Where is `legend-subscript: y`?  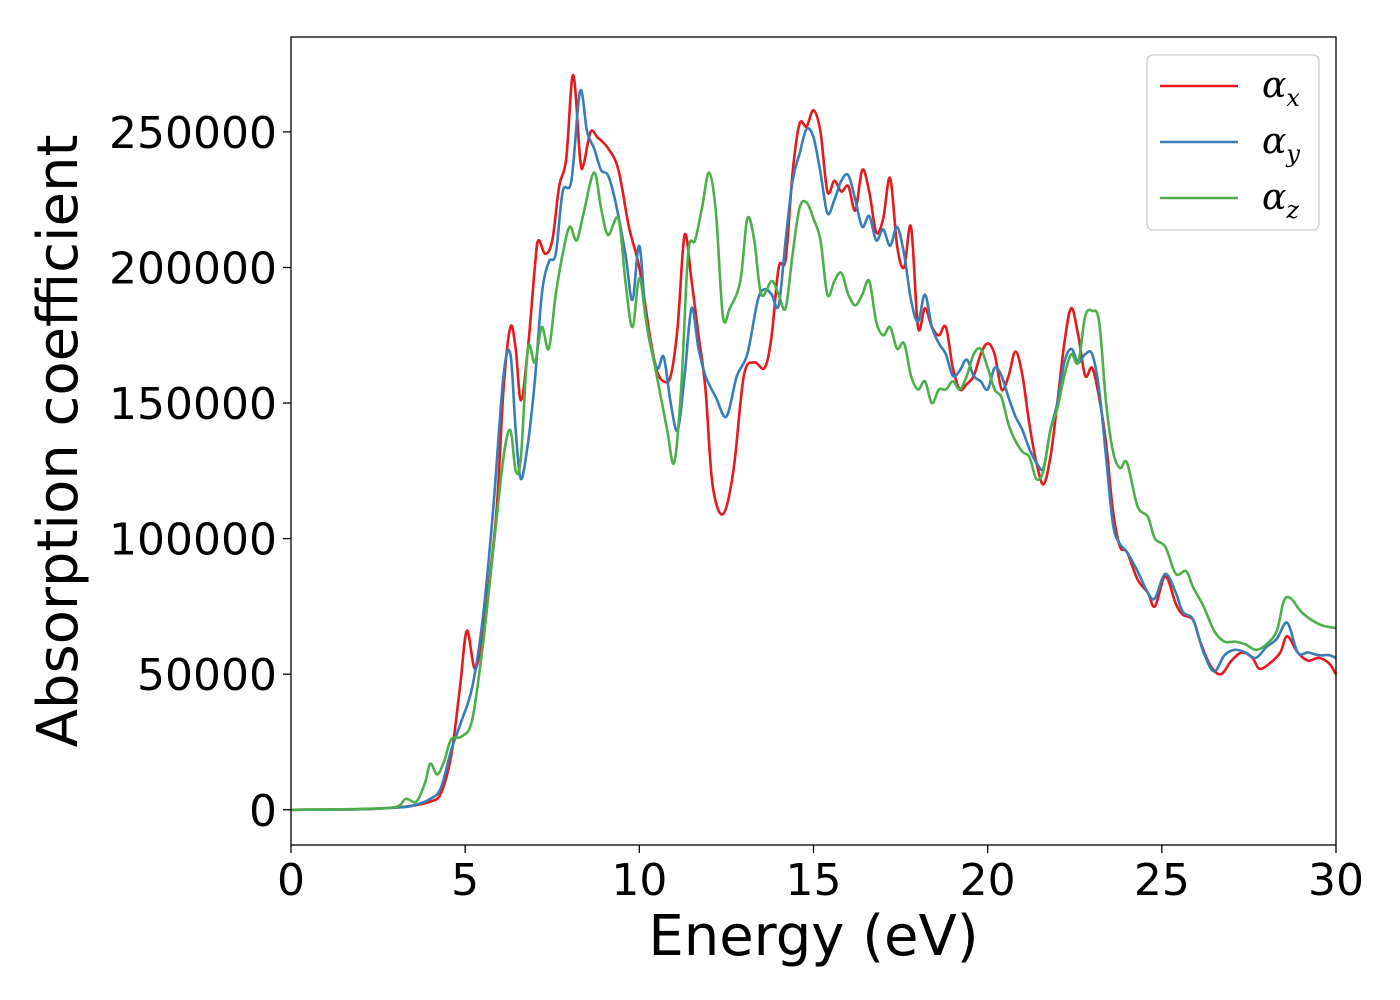
legend-subscript: y is located at coordinates (1292, 154).